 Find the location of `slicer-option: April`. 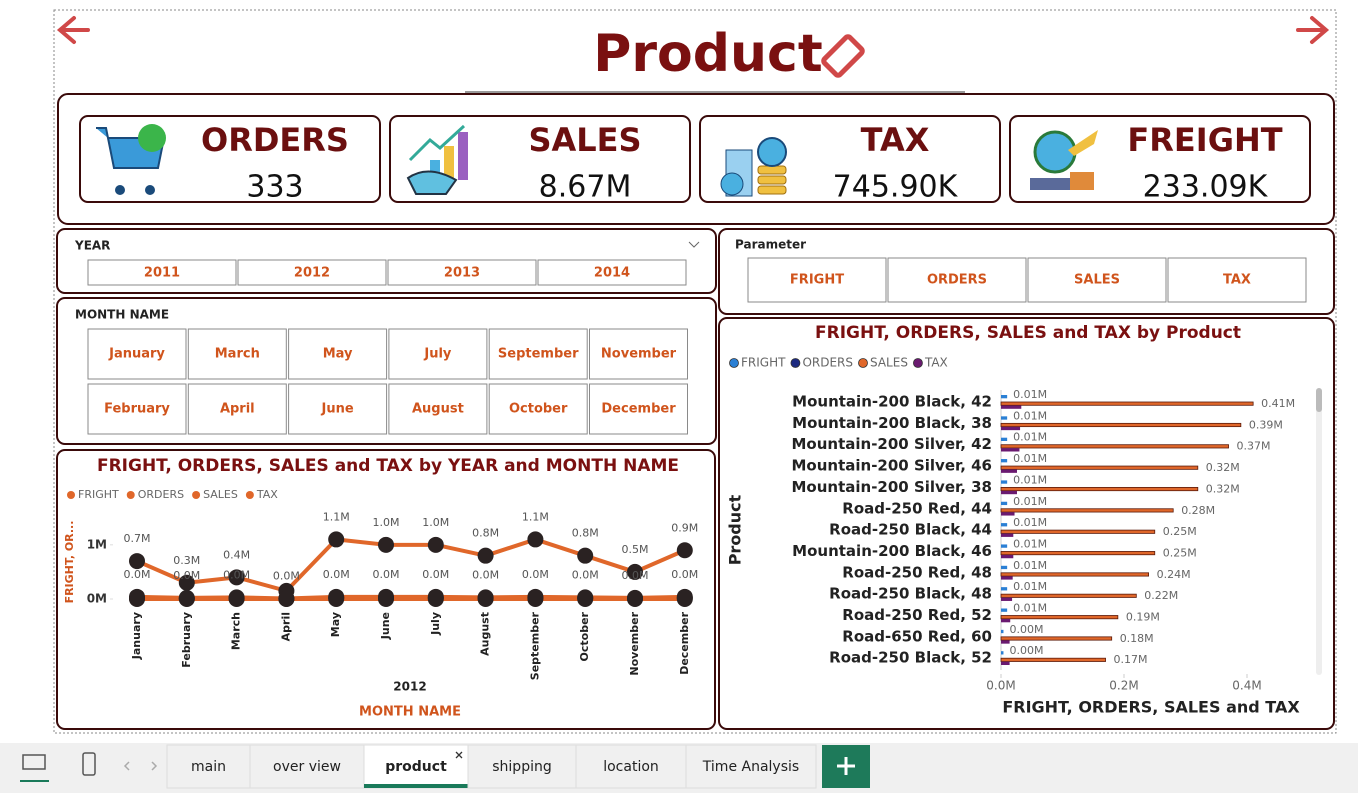

slicer-option: April is located at coordinates (237, 409).